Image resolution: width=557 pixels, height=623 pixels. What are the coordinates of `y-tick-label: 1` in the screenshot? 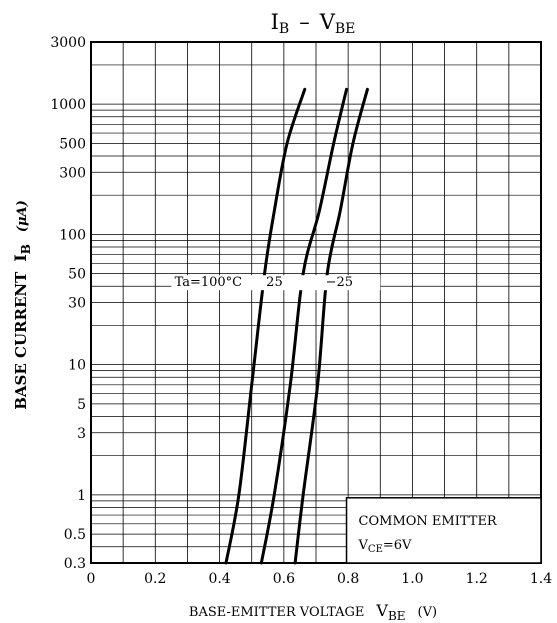 It's located at (81, 496).